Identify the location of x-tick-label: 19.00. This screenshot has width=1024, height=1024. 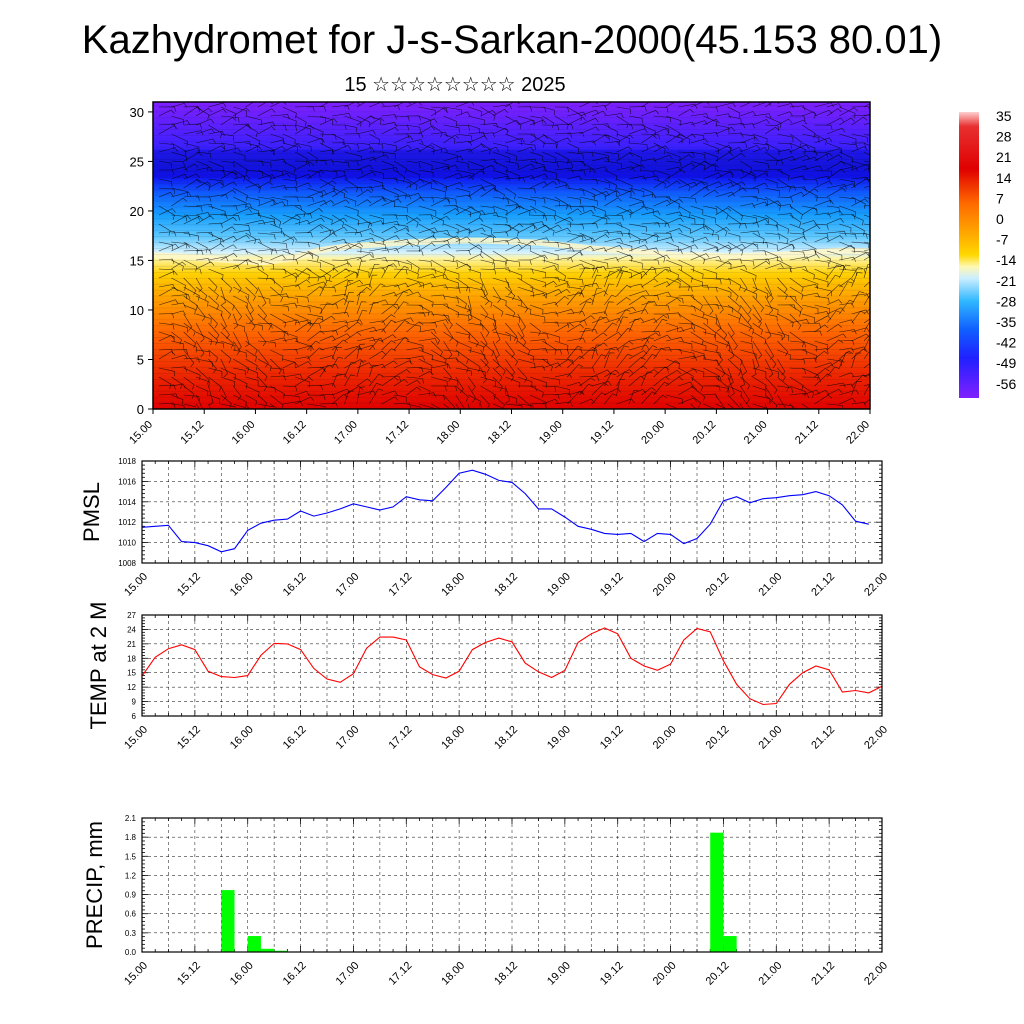
(559, 585).